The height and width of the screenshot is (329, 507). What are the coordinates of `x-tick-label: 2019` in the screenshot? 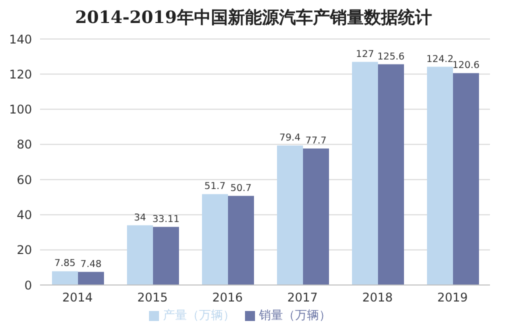 It's located at (452, 297).